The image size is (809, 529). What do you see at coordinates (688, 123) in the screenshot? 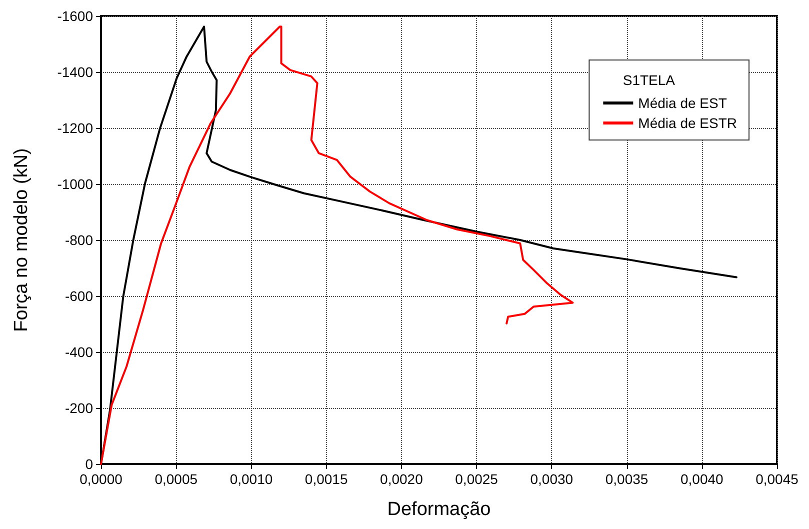
I see `legend-label: Média de ESTR` at bounding box center [688, 123].